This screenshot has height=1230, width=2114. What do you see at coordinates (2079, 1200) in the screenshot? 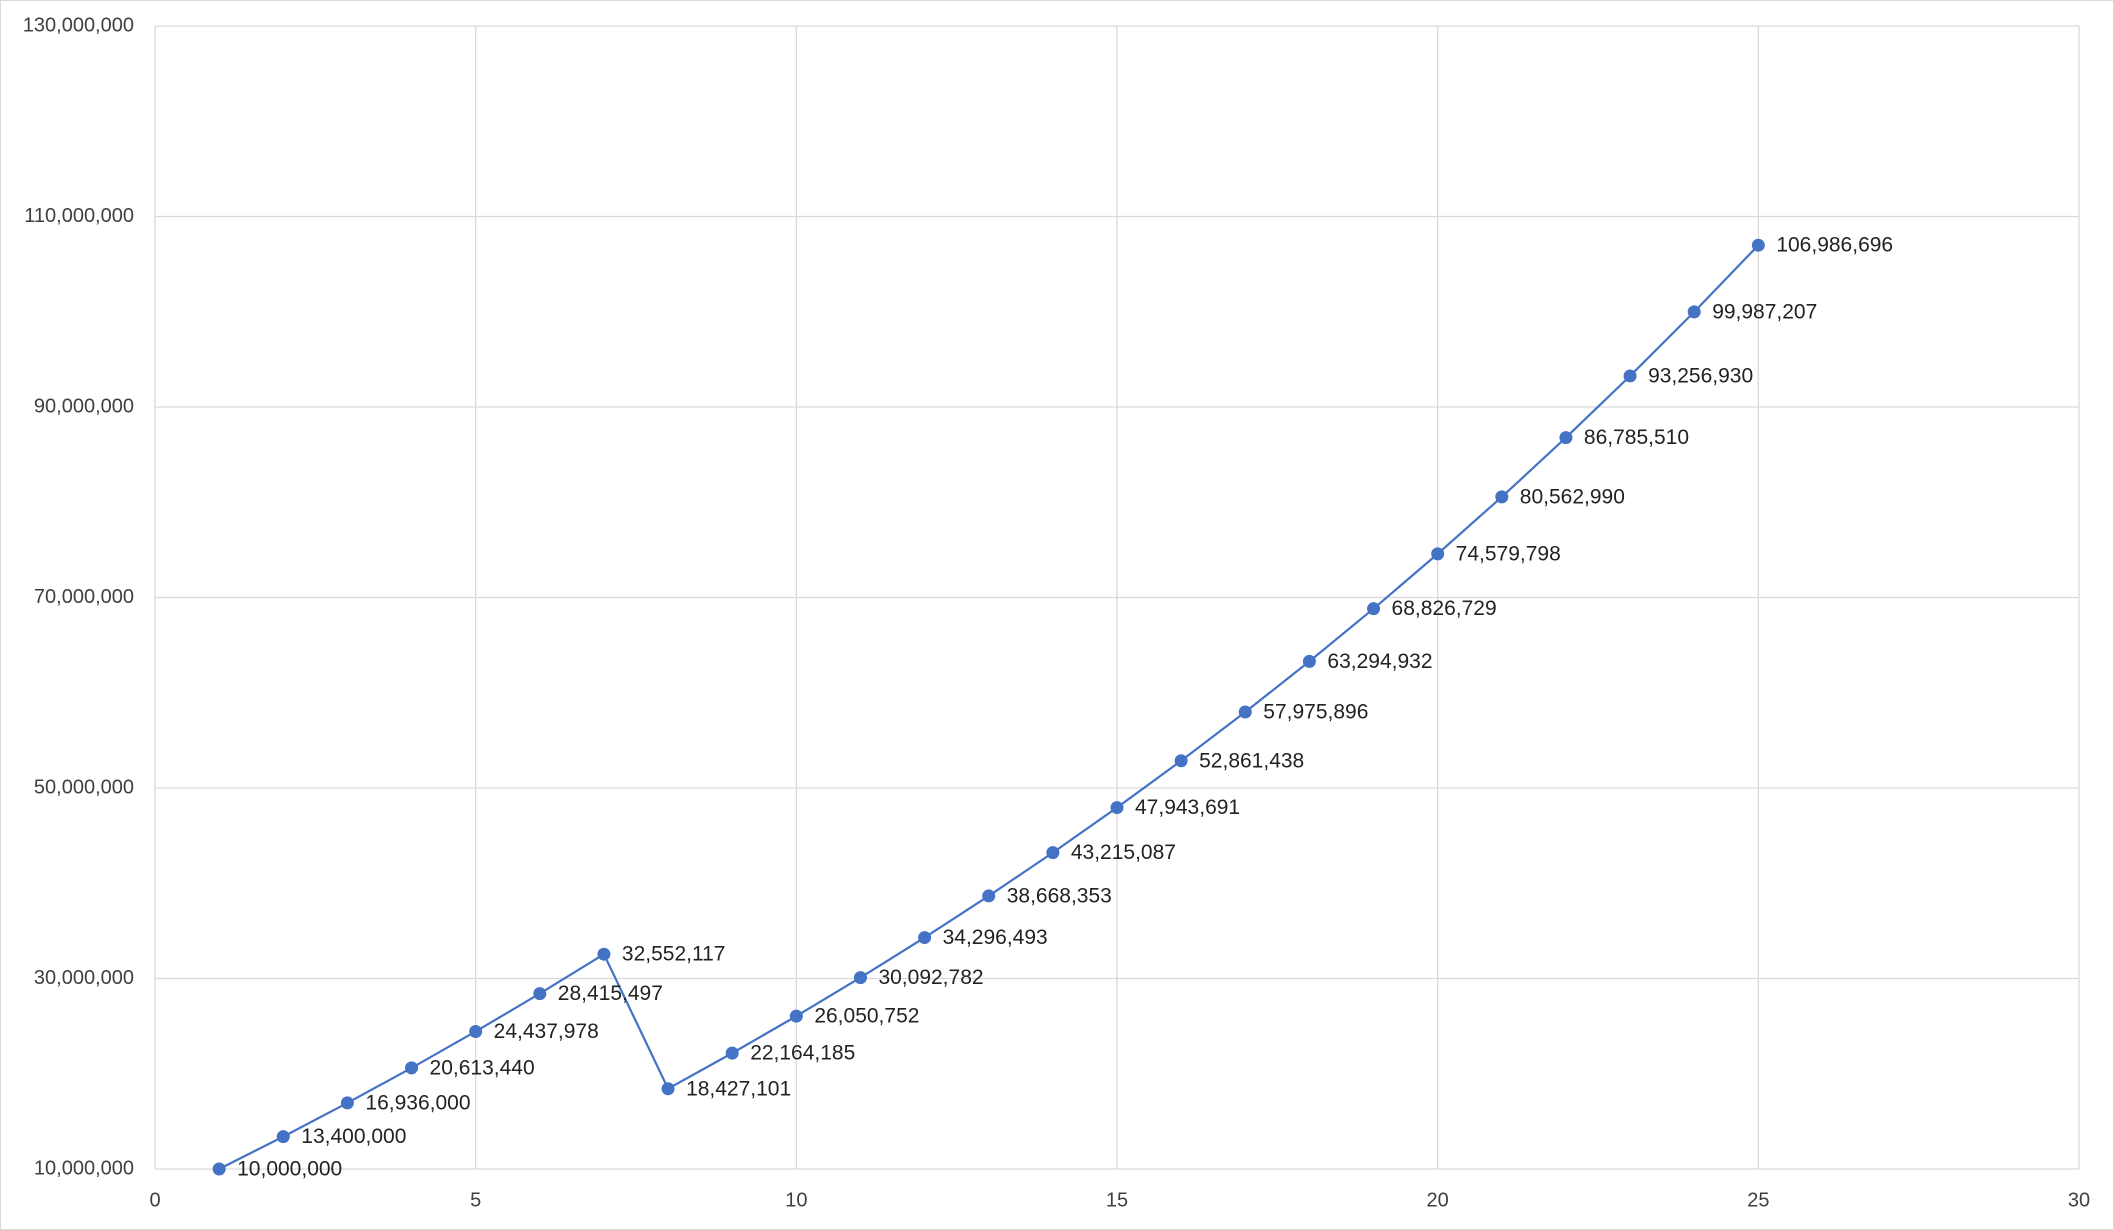
I see `x-tick-label: 30` at bounding box center [2079, 1200].